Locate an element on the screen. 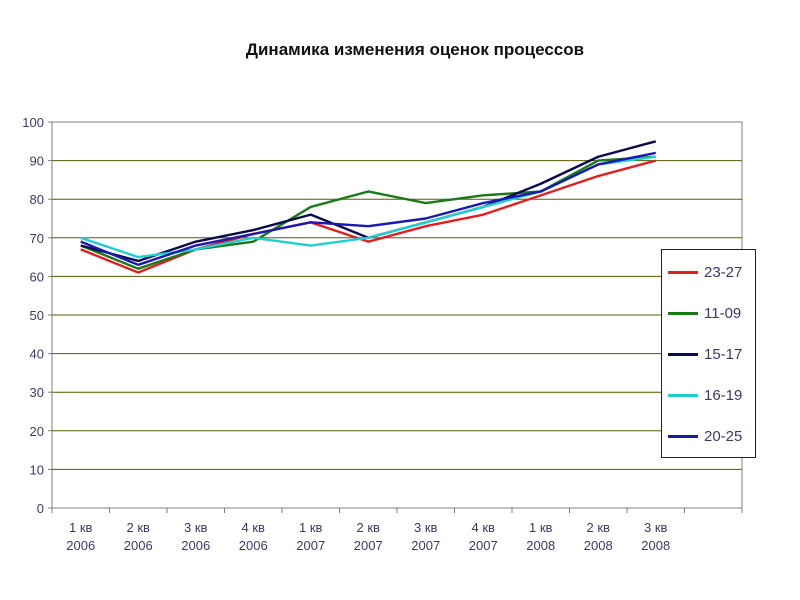 Image resolution: width=800 pixels, height=600 pixels. y-tick-label: 100 is located at coordinates (33, 122).